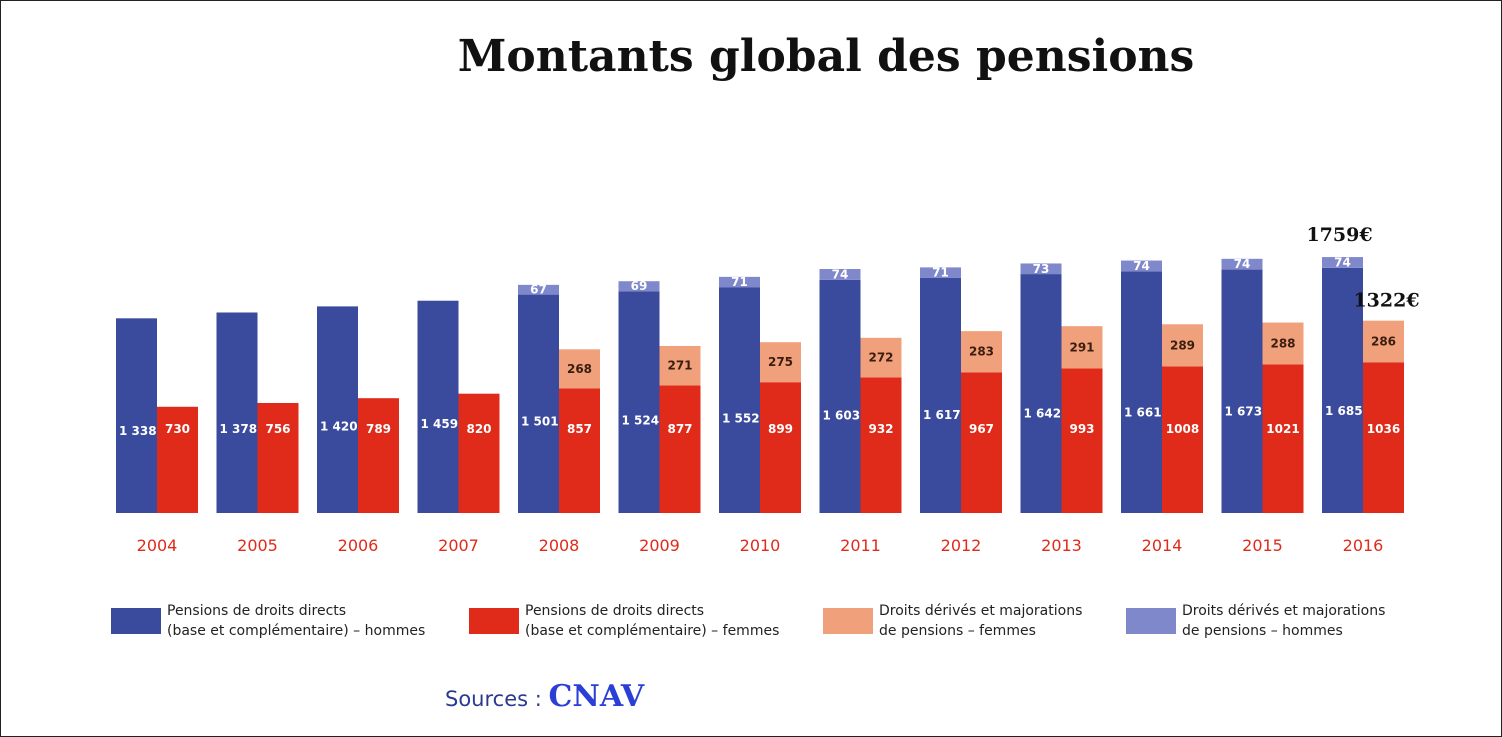 The height and width of the screenshot is (737, 1502). I want to click on label-women-derived-2010: 275, so click(780, 362).